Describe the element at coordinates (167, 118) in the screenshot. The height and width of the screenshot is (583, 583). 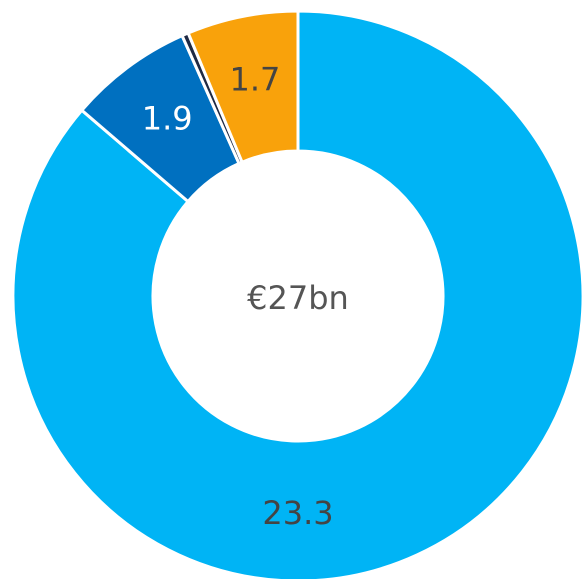
I see `value-label: 1.9` at that location.